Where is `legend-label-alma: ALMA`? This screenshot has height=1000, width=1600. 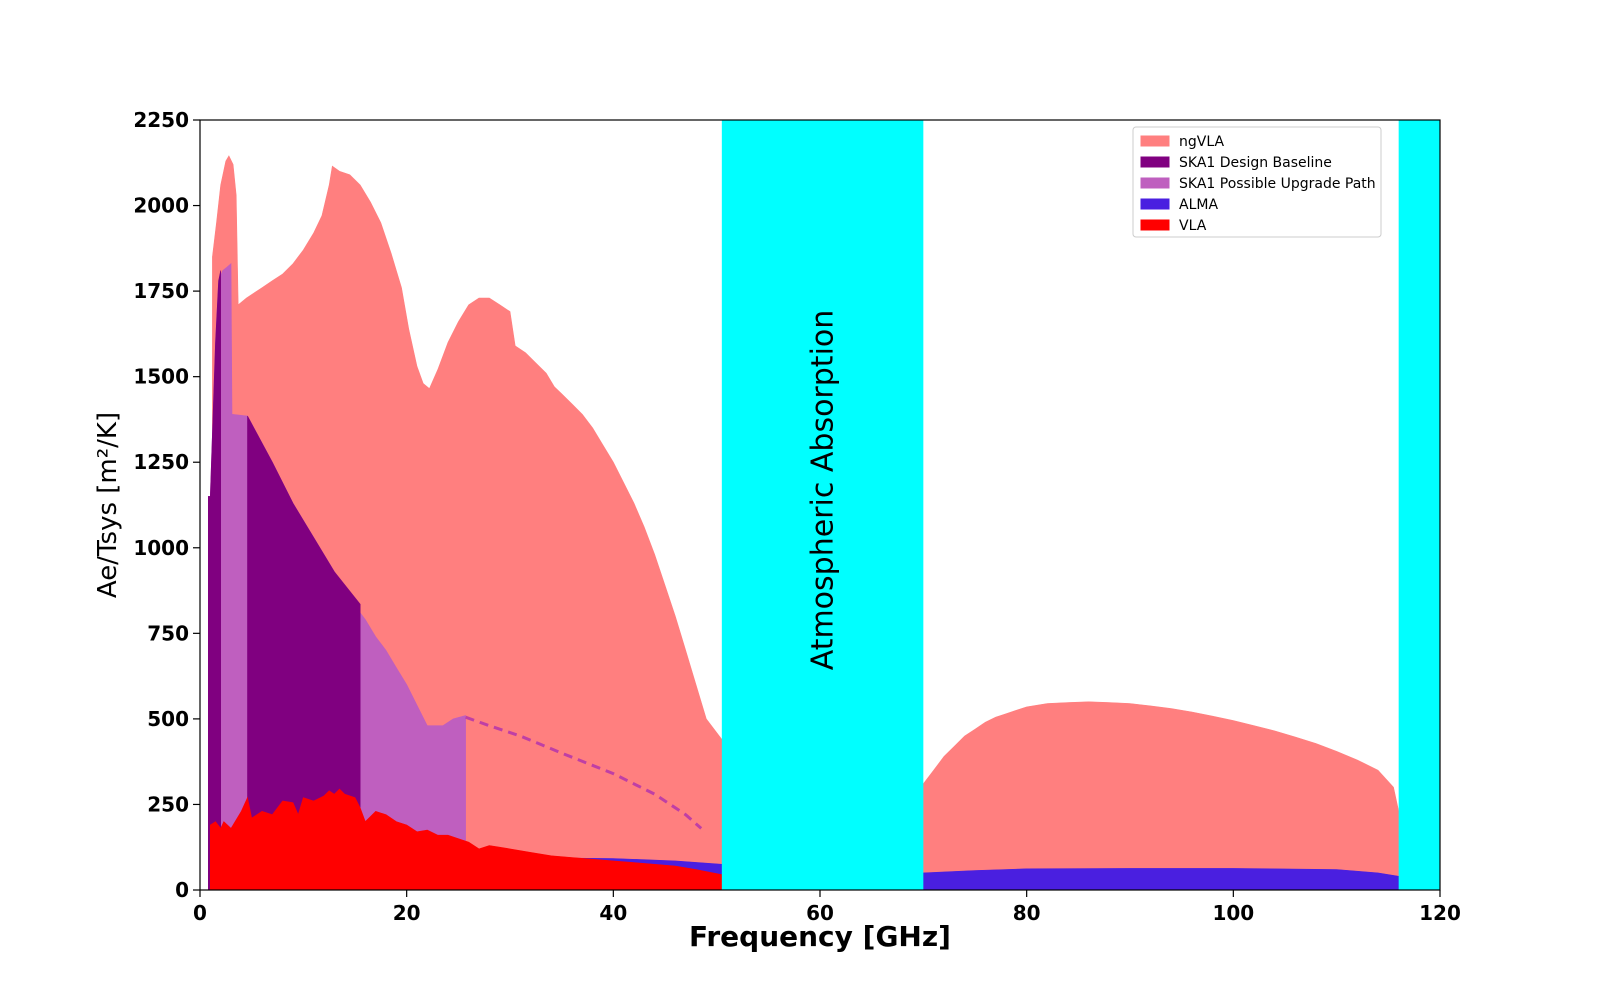 legend-label-alma: ALMA is located at coordinates (1198, 205).